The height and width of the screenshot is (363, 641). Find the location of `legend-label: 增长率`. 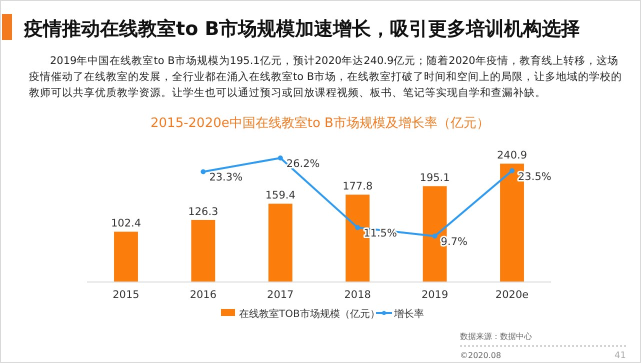

legend-label: 增长率 is located at coordinates (408, 314).